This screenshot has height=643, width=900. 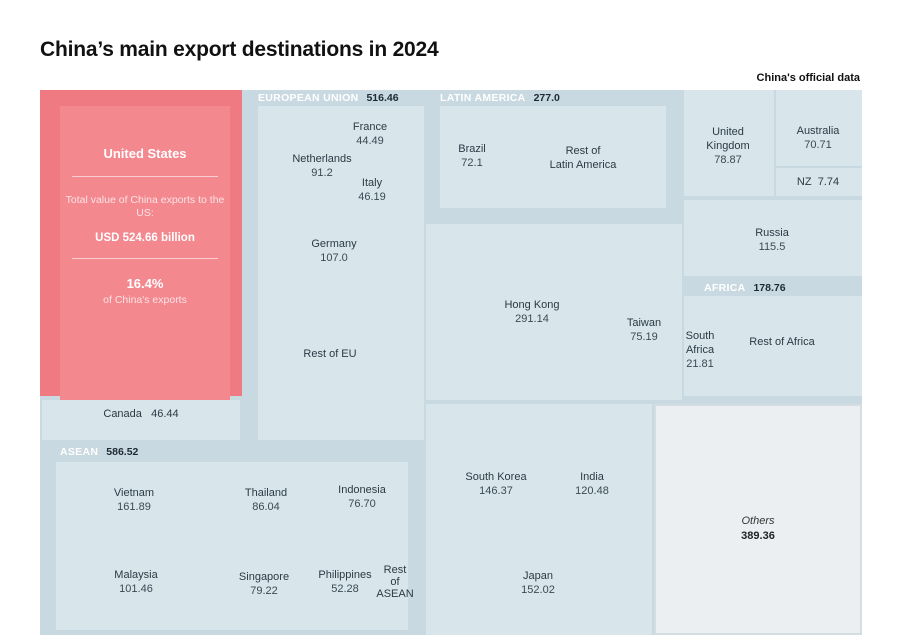 I want to click on cell-philippines: Philippines 52.28, so click(x=344, y=582).